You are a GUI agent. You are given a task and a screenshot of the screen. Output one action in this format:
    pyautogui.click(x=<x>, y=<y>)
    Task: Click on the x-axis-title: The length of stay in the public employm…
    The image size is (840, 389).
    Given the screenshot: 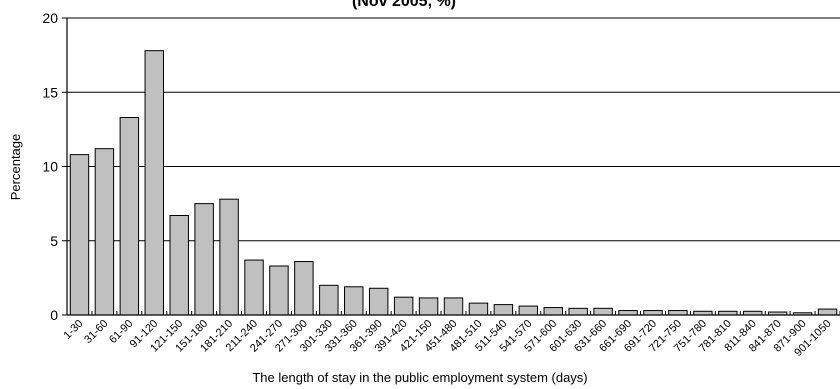 What is the action you would take?
    pyautogui.click(x=419, y=377)
    